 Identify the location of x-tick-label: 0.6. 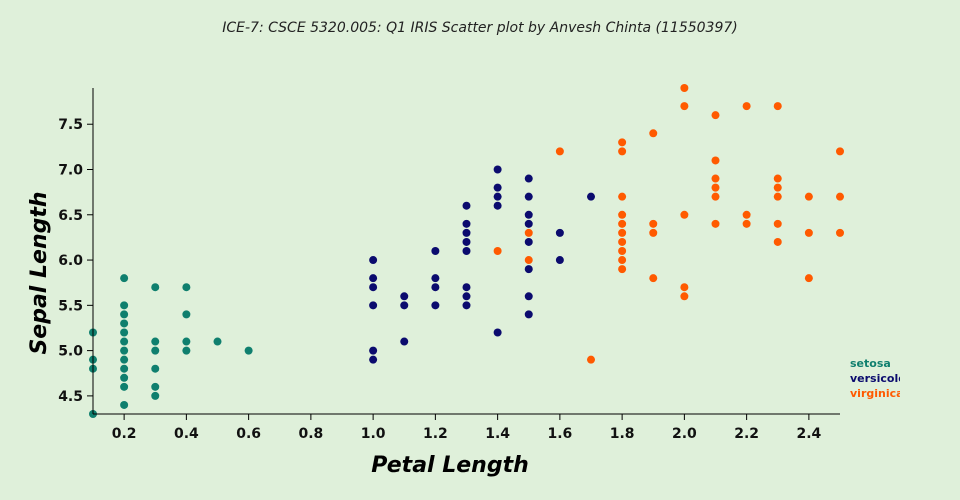
(248, 434).